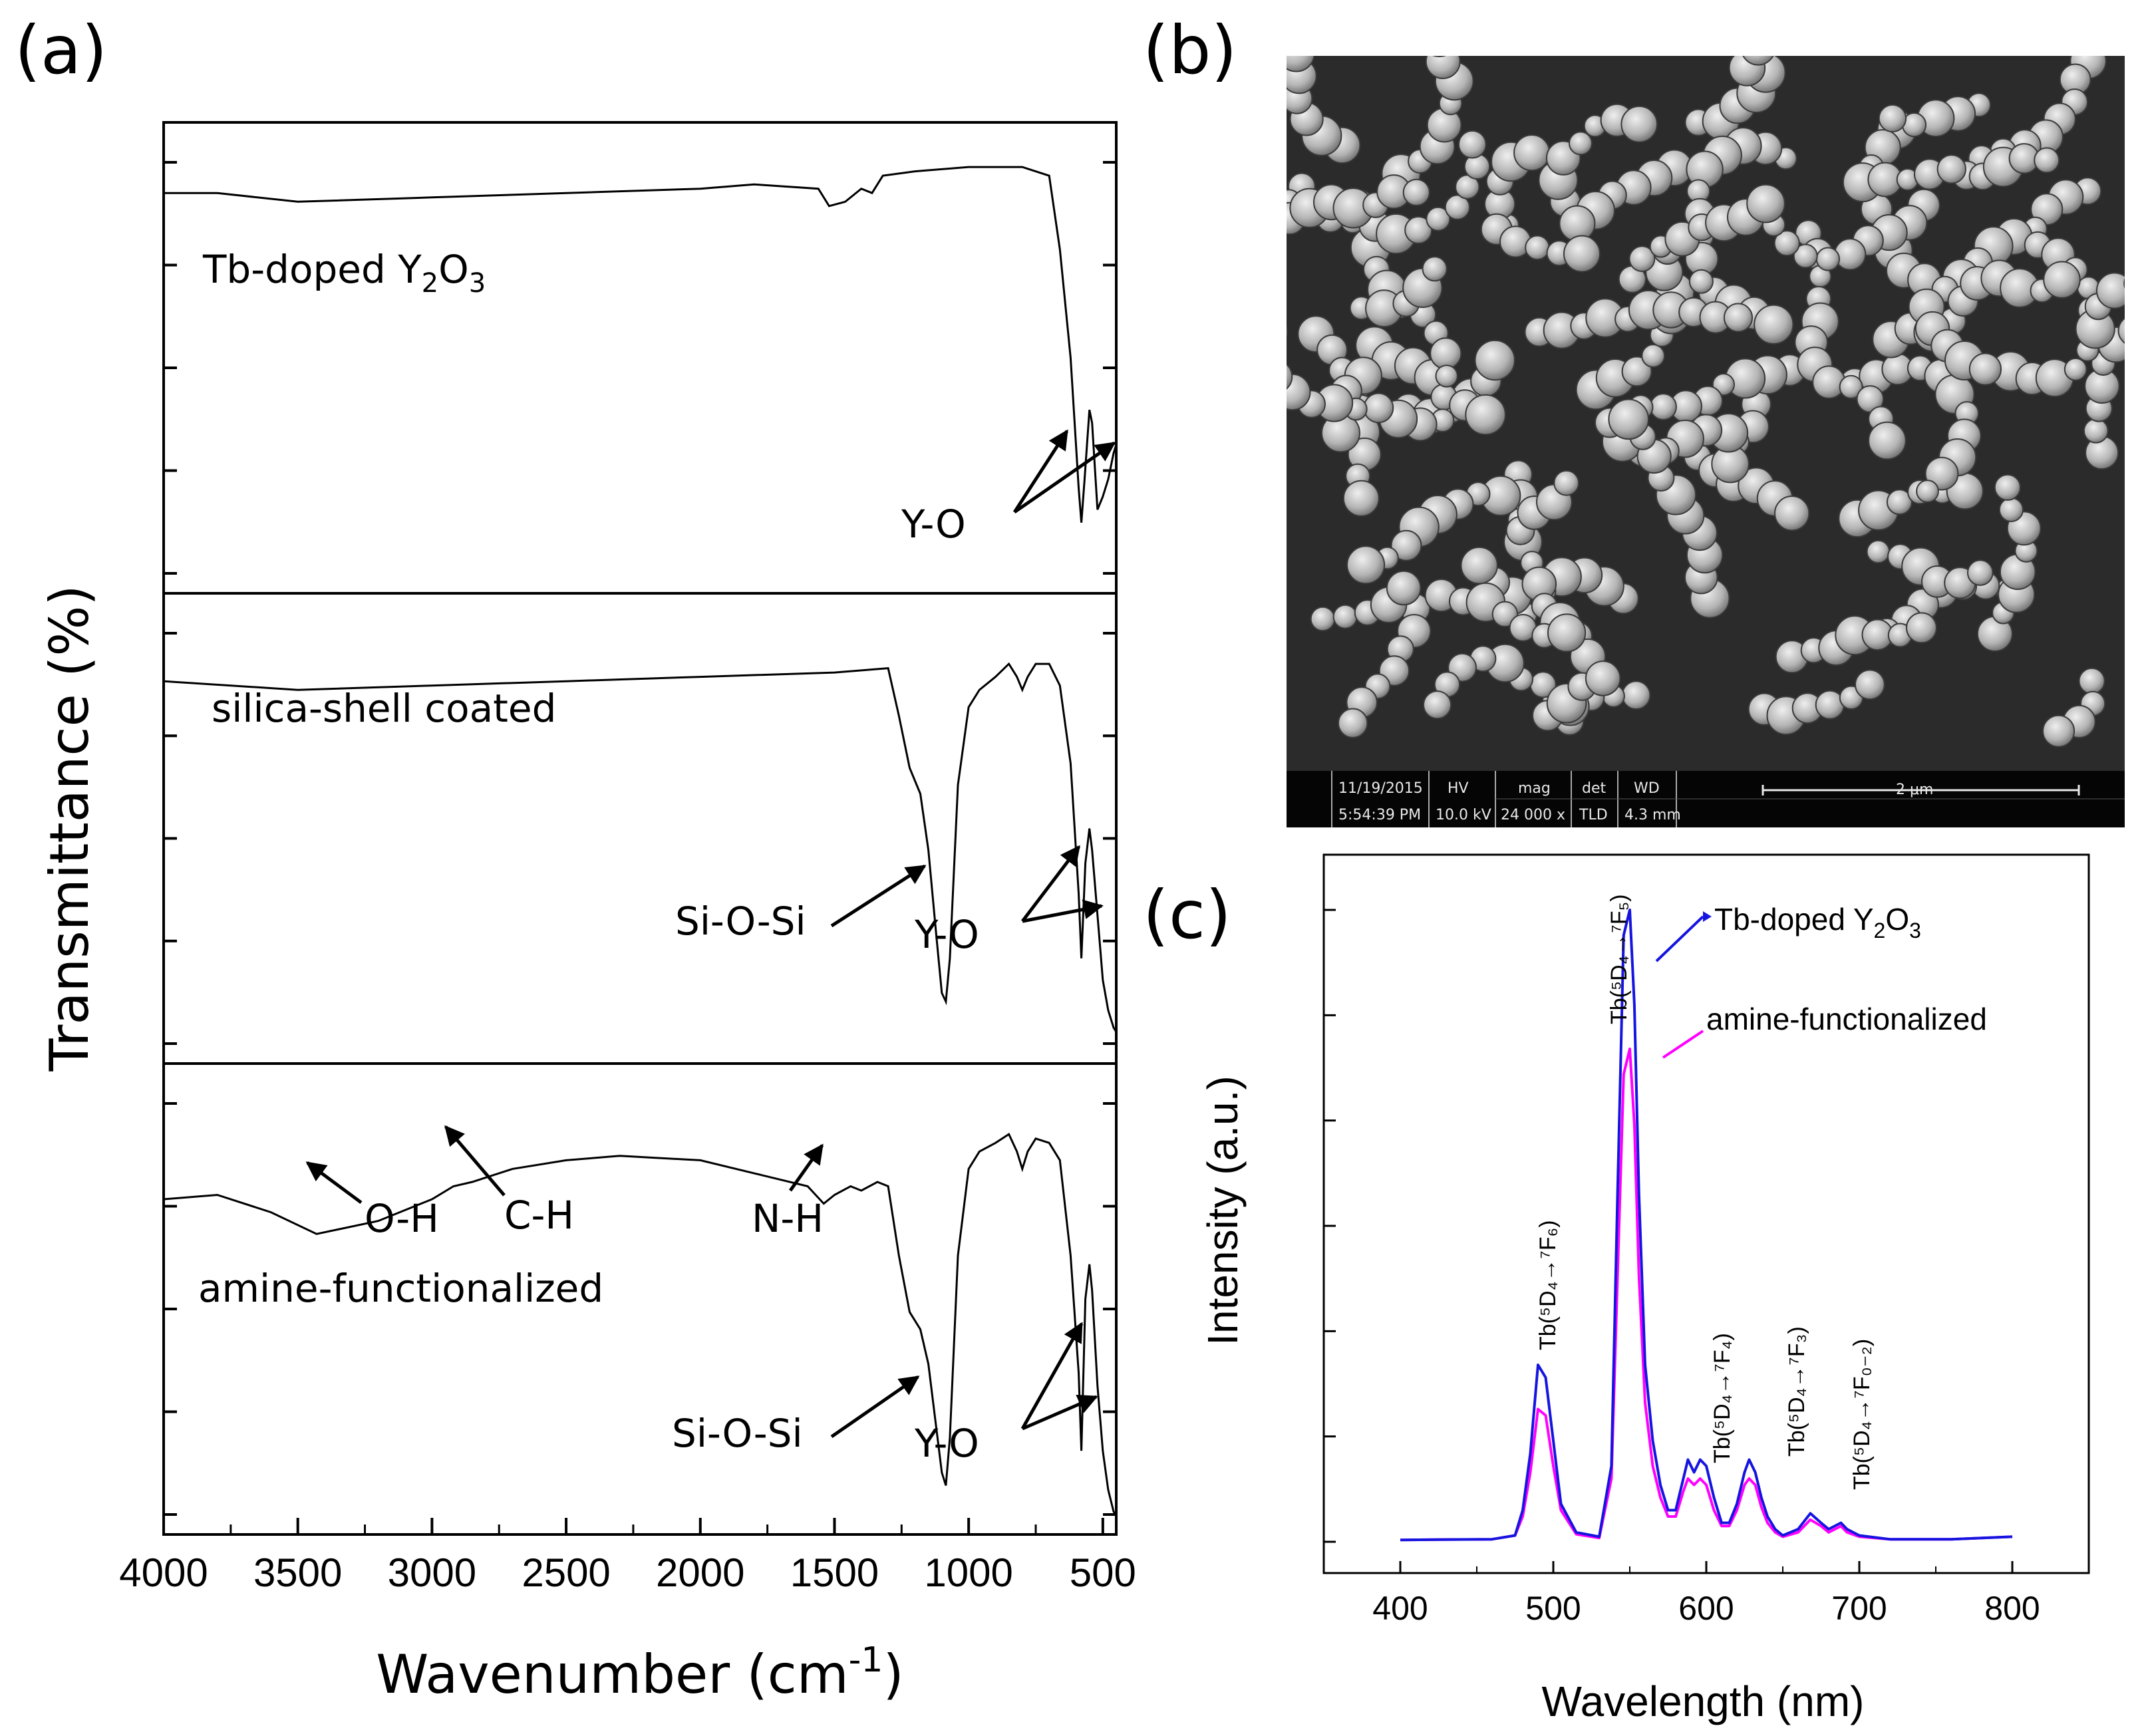 Image resolution: width=2146 pixels, height=1736 pixels. I want to click on pl-legend-line-magenta, so click(1683, 1044).